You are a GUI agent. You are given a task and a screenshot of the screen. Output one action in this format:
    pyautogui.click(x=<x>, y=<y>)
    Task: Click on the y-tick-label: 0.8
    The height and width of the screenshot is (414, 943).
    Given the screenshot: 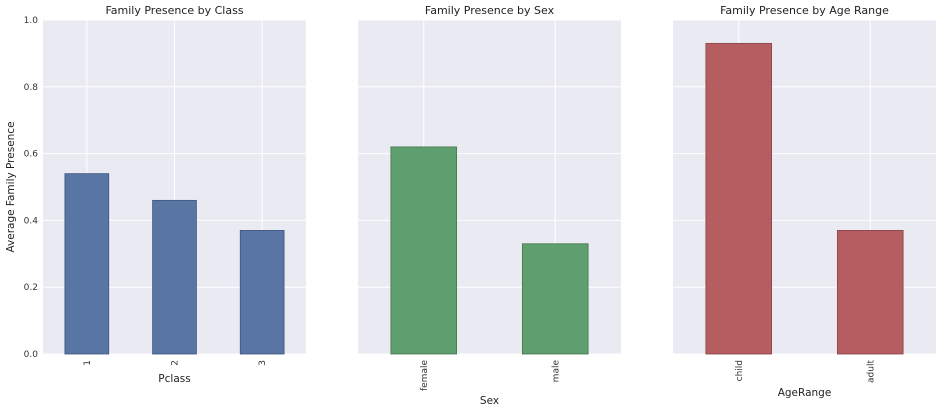 What is the action you would take?
    pyautogui.click(x=31, y=88)
    